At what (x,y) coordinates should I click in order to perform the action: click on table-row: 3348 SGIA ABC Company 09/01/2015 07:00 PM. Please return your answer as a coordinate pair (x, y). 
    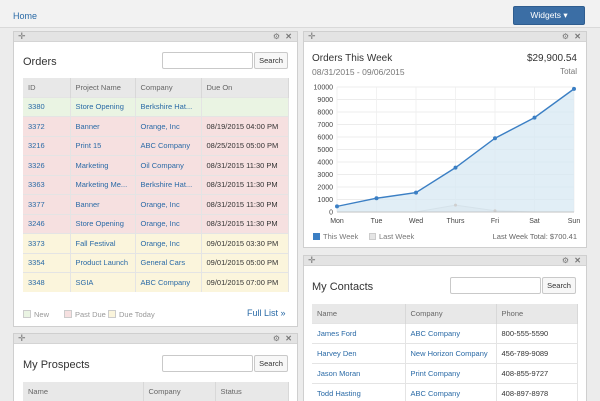
    Looking at the image, I should click on (156, 282).